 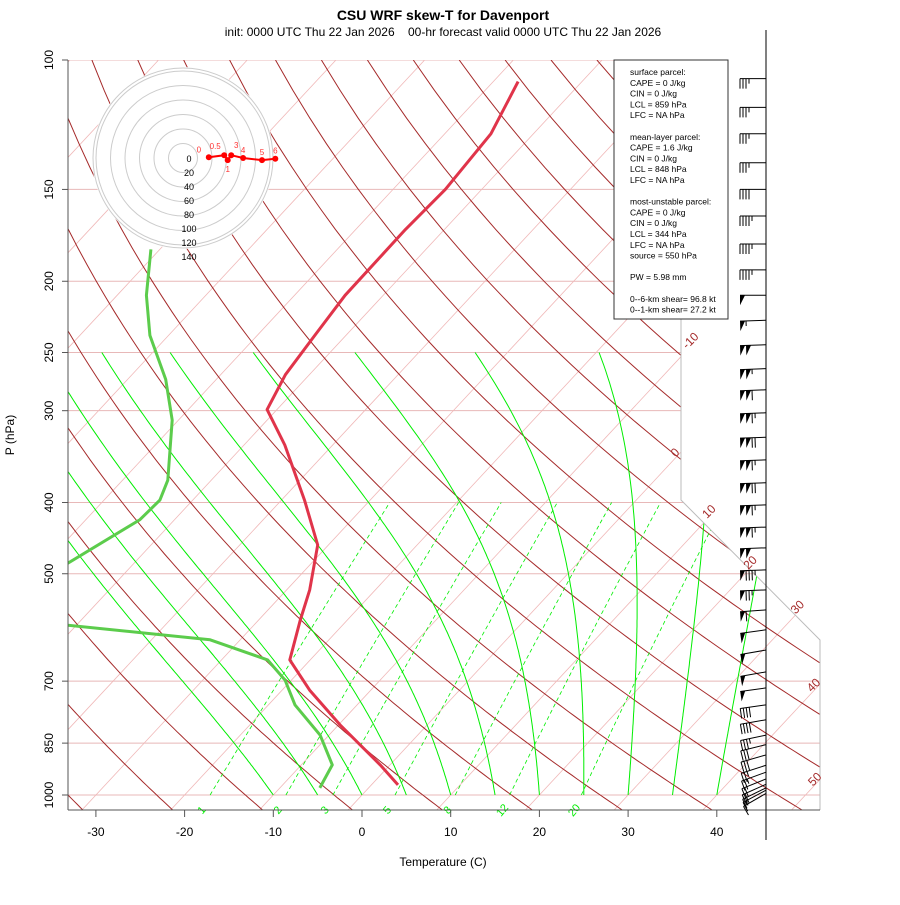 I want to click on x-tick-label: -20, so click(x=185, y=832).